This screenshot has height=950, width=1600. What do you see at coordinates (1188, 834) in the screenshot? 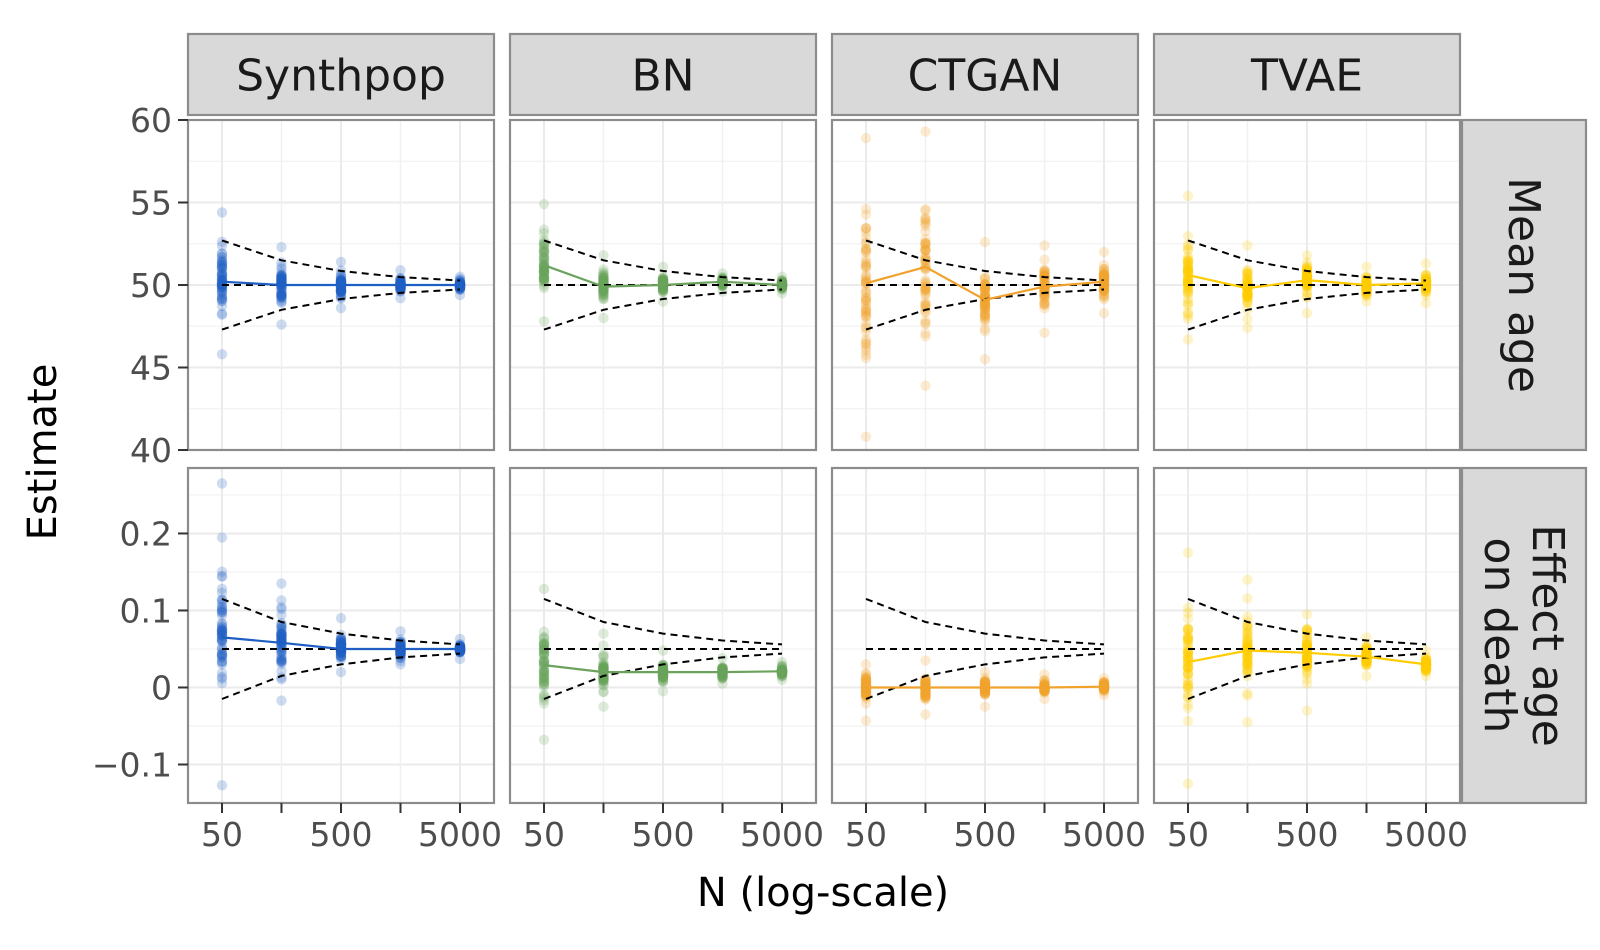
I see `x-tick-label: 50` at bounding box center [1188, 834].